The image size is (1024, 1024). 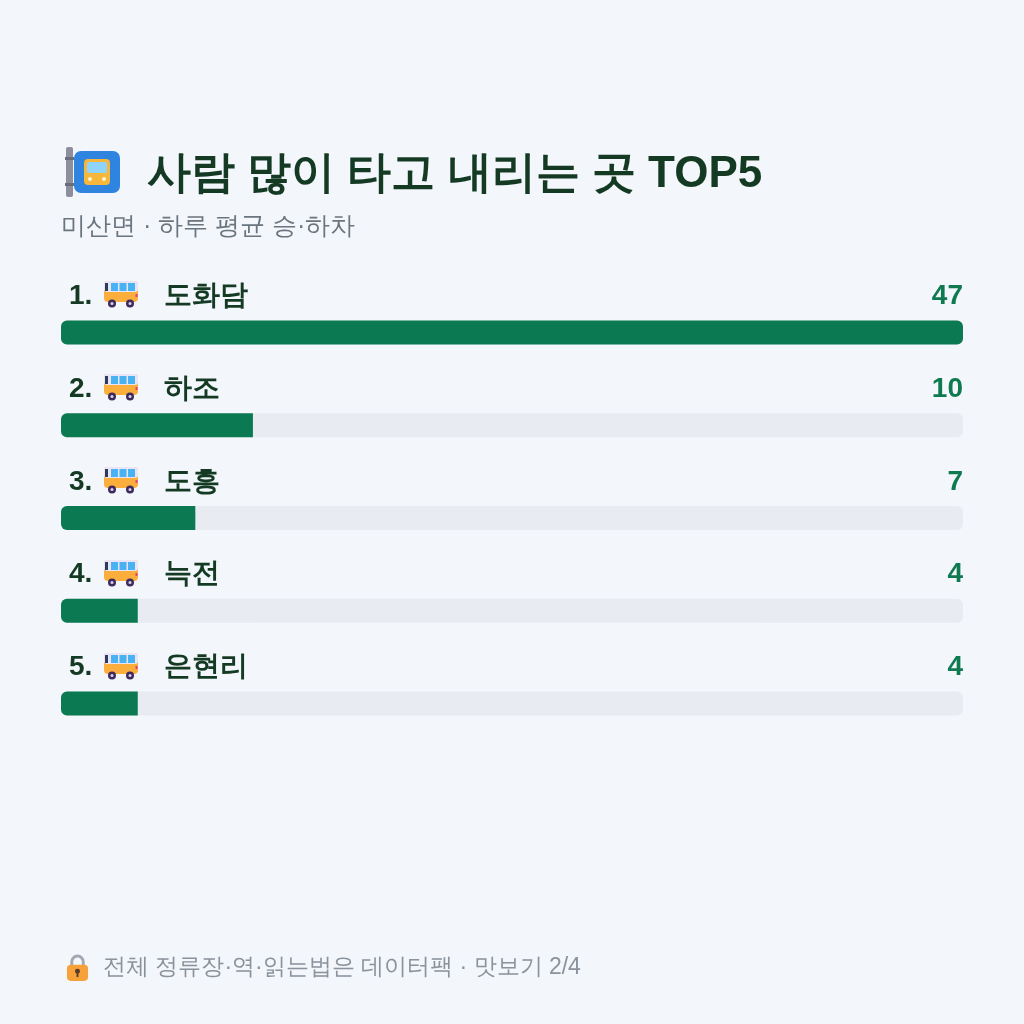 I want to click on category-label: 1. 도화담, so click(x=158, y=294).